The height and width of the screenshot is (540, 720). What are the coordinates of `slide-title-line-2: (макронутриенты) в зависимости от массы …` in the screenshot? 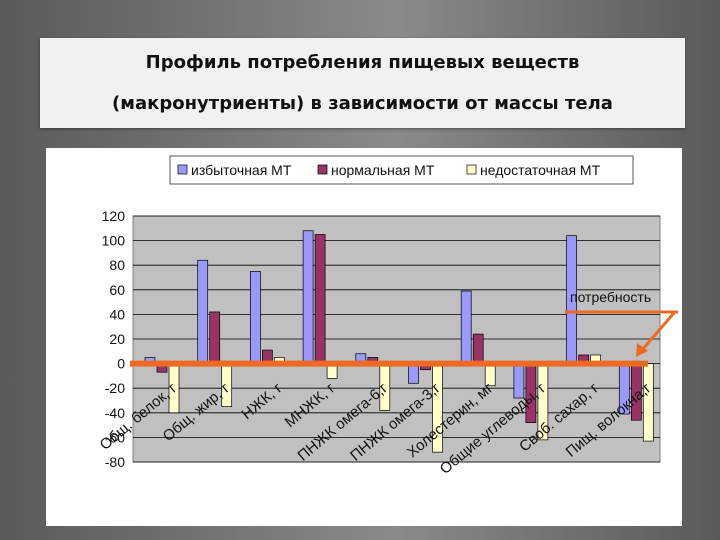 It's located at (362, 103).